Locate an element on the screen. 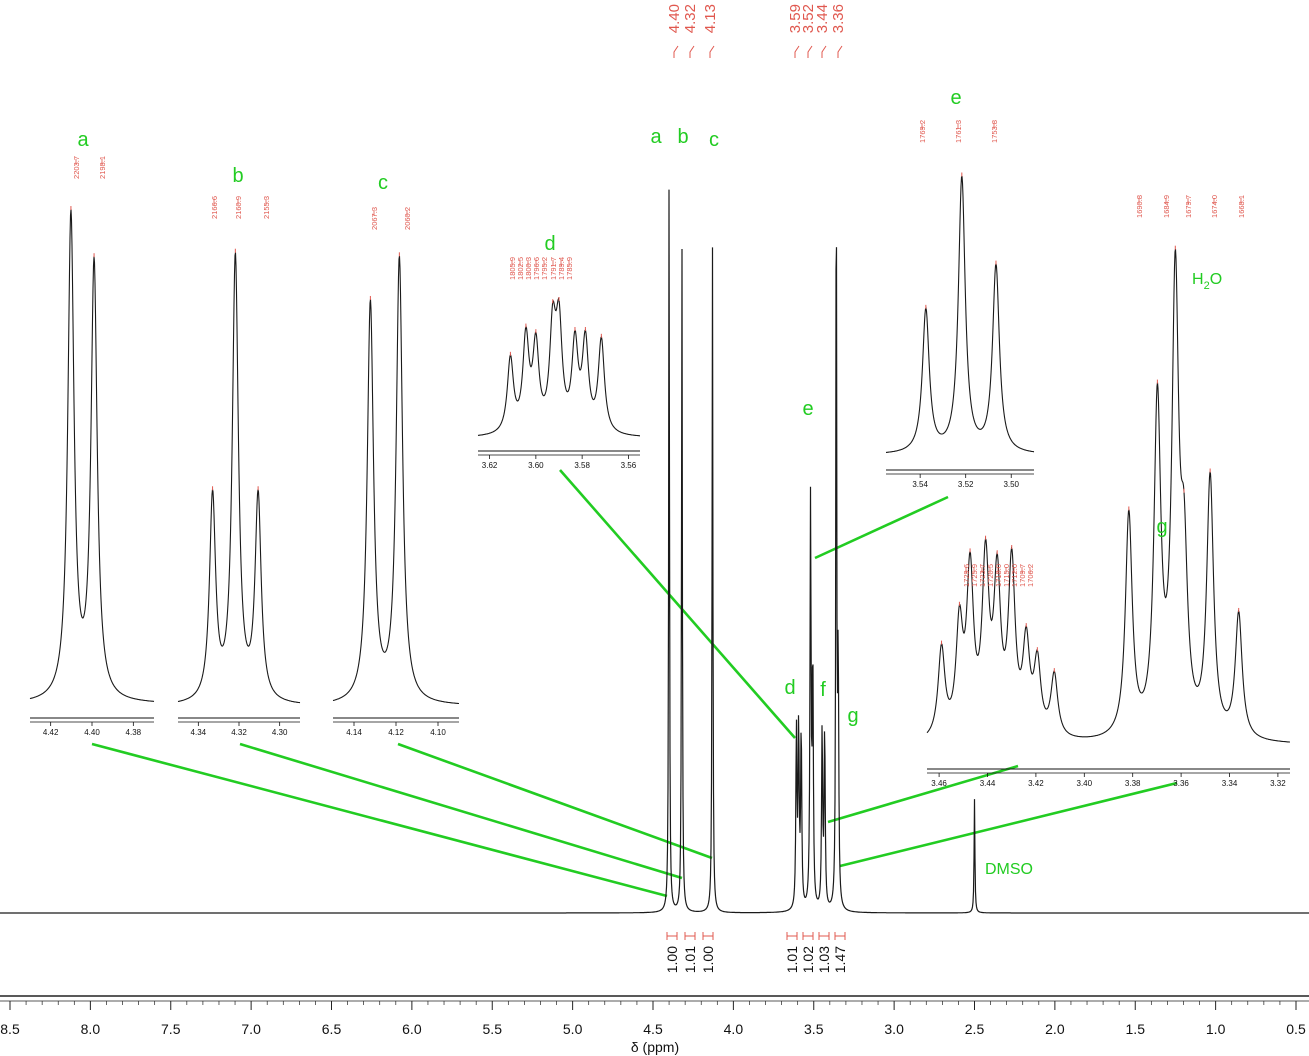  inset-b: 4.34 4.32 4.30 2166.6 2160.9 2155.3 b is located at coordinates (239, 451).